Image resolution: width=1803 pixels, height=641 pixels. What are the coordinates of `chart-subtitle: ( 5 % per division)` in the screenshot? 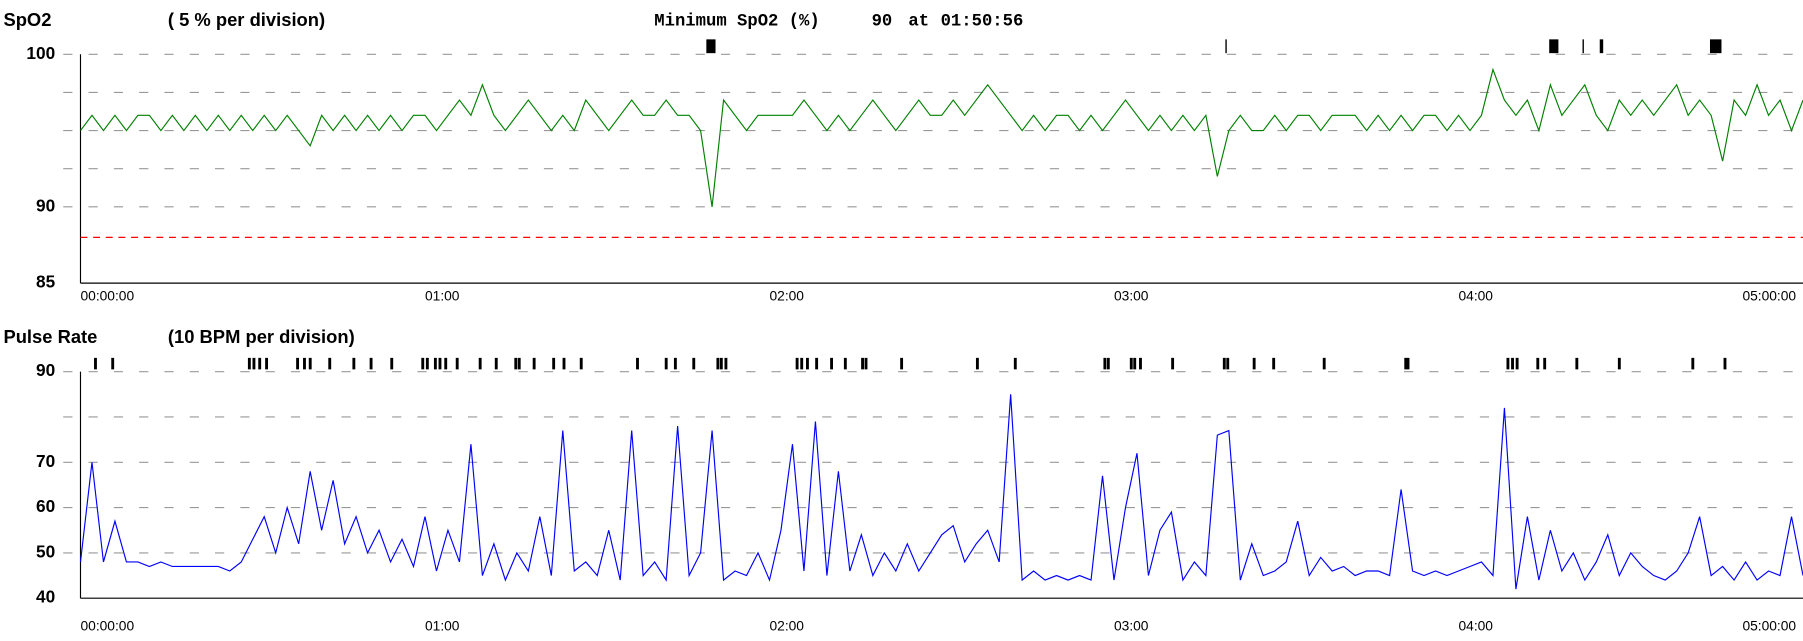 It's located at (246, 19).